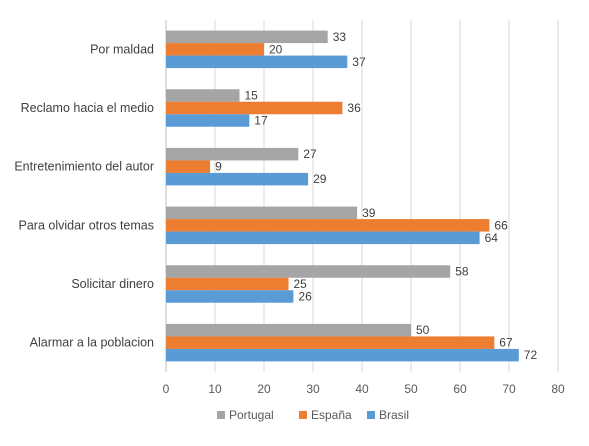  Describe the element at coordinates (501, 225) in the screenshot. I see `data-label: 66` at that location.